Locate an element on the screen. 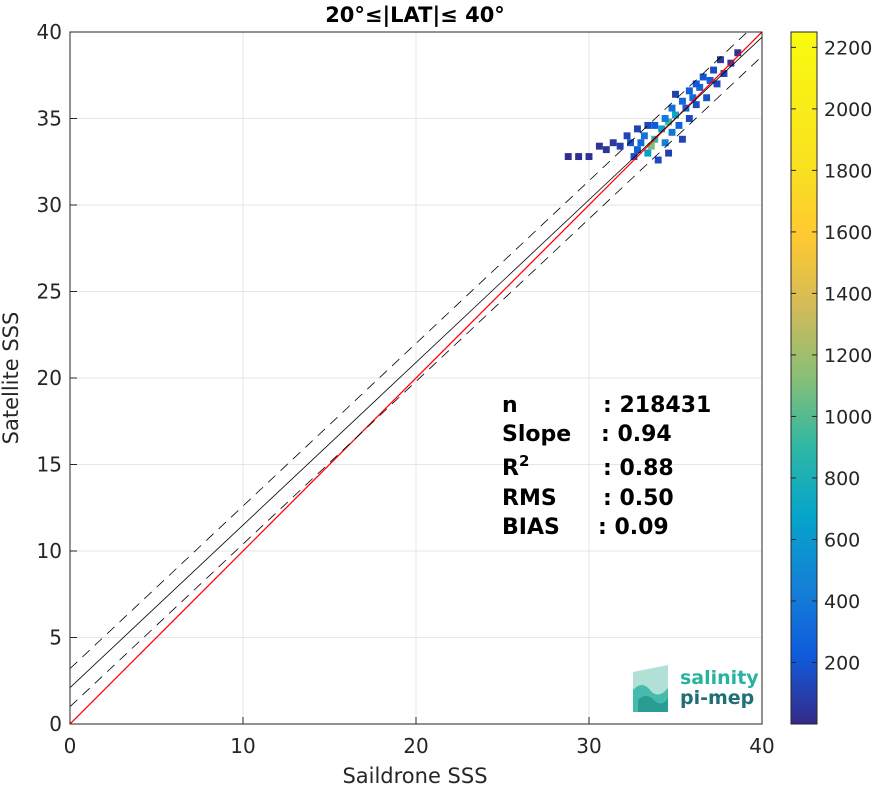  y-tick-label: 30 is located at coordinates (49, 205).